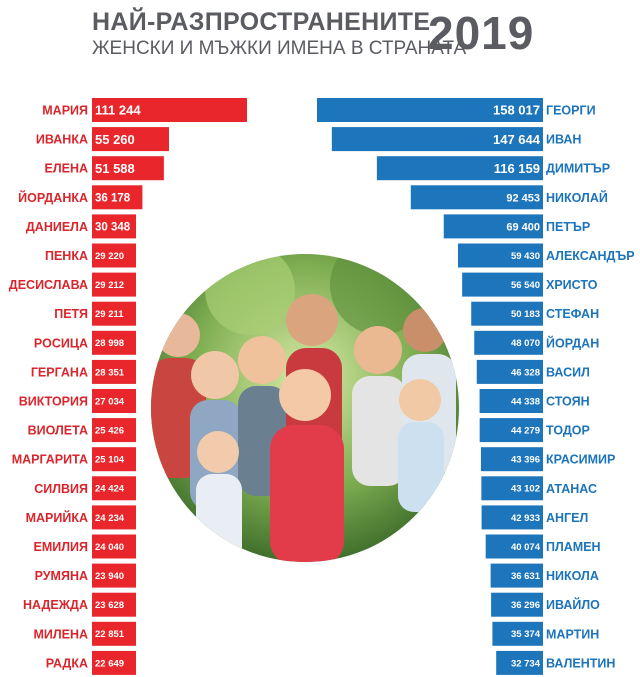  What do you see at coordinates (580, 663) in the screenshot?
I see `male-name-label: ВАЛЕНТИН` at bounding box center [580, 663].